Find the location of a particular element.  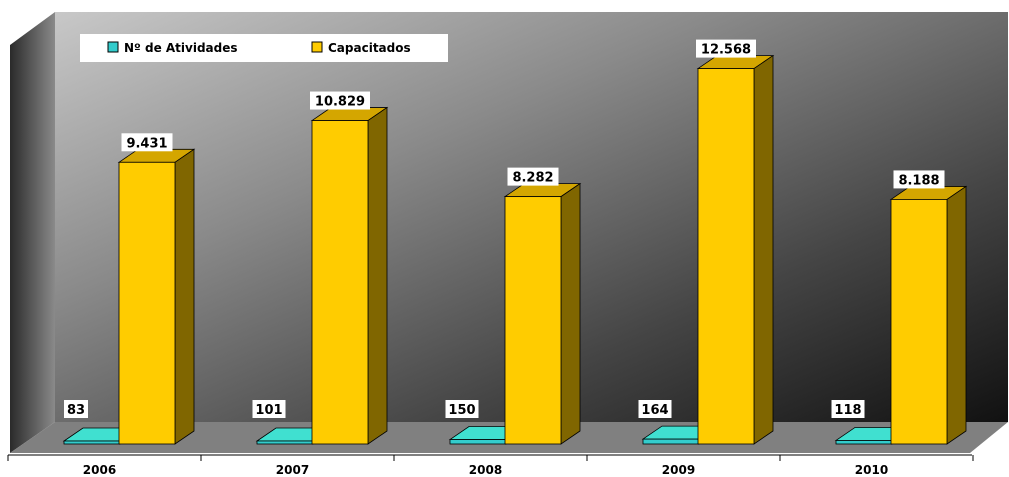

data-label-capacitados: 10.829 is located at coordinates (340, 100).